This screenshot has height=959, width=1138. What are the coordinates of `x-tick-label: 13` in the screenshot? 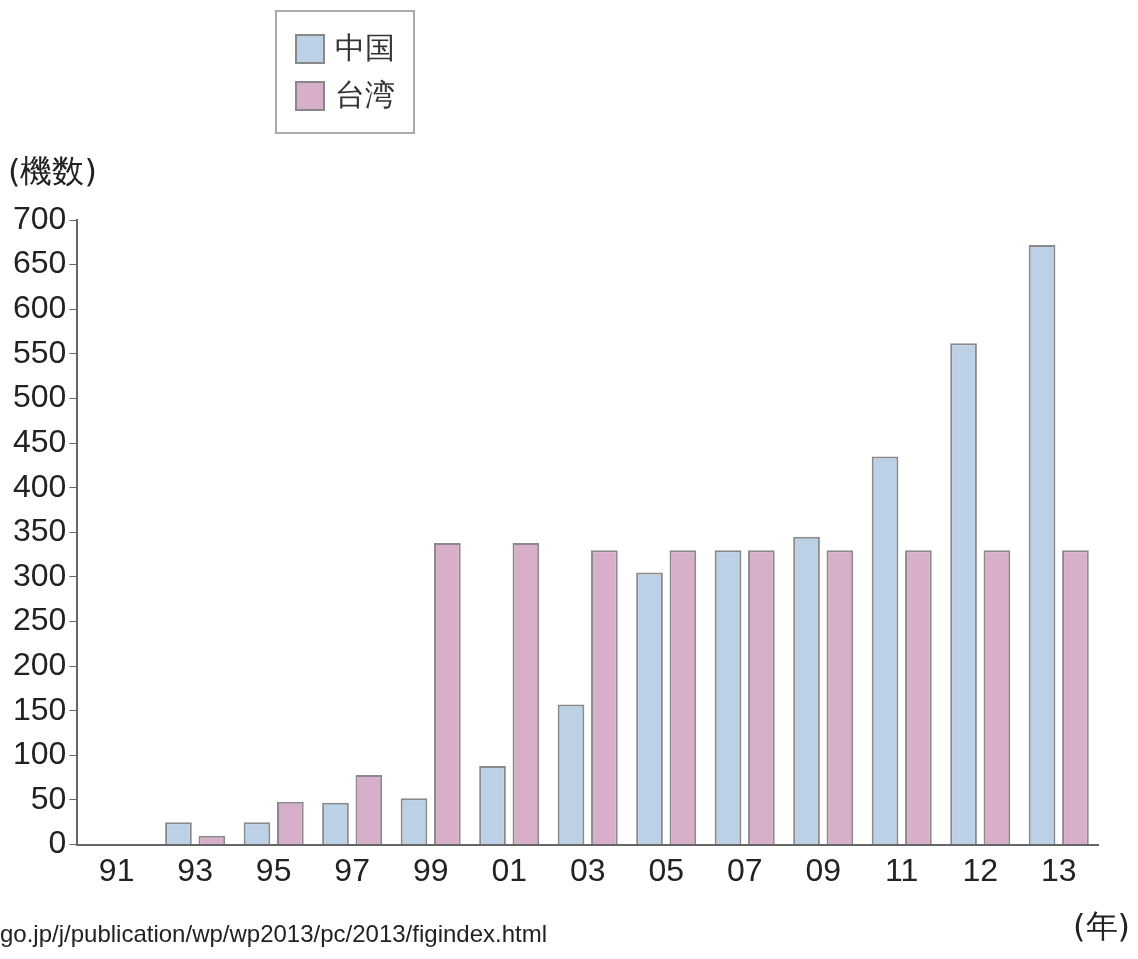 It's located at (1058, 869).